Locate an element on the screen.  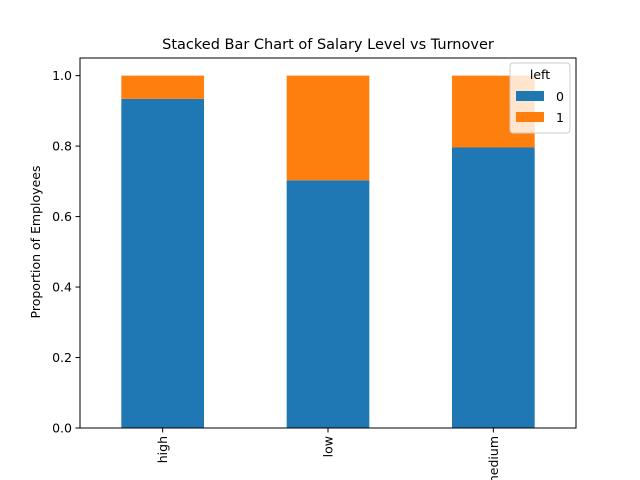
legend: left 0 1 is located at coordinates (540, 98).